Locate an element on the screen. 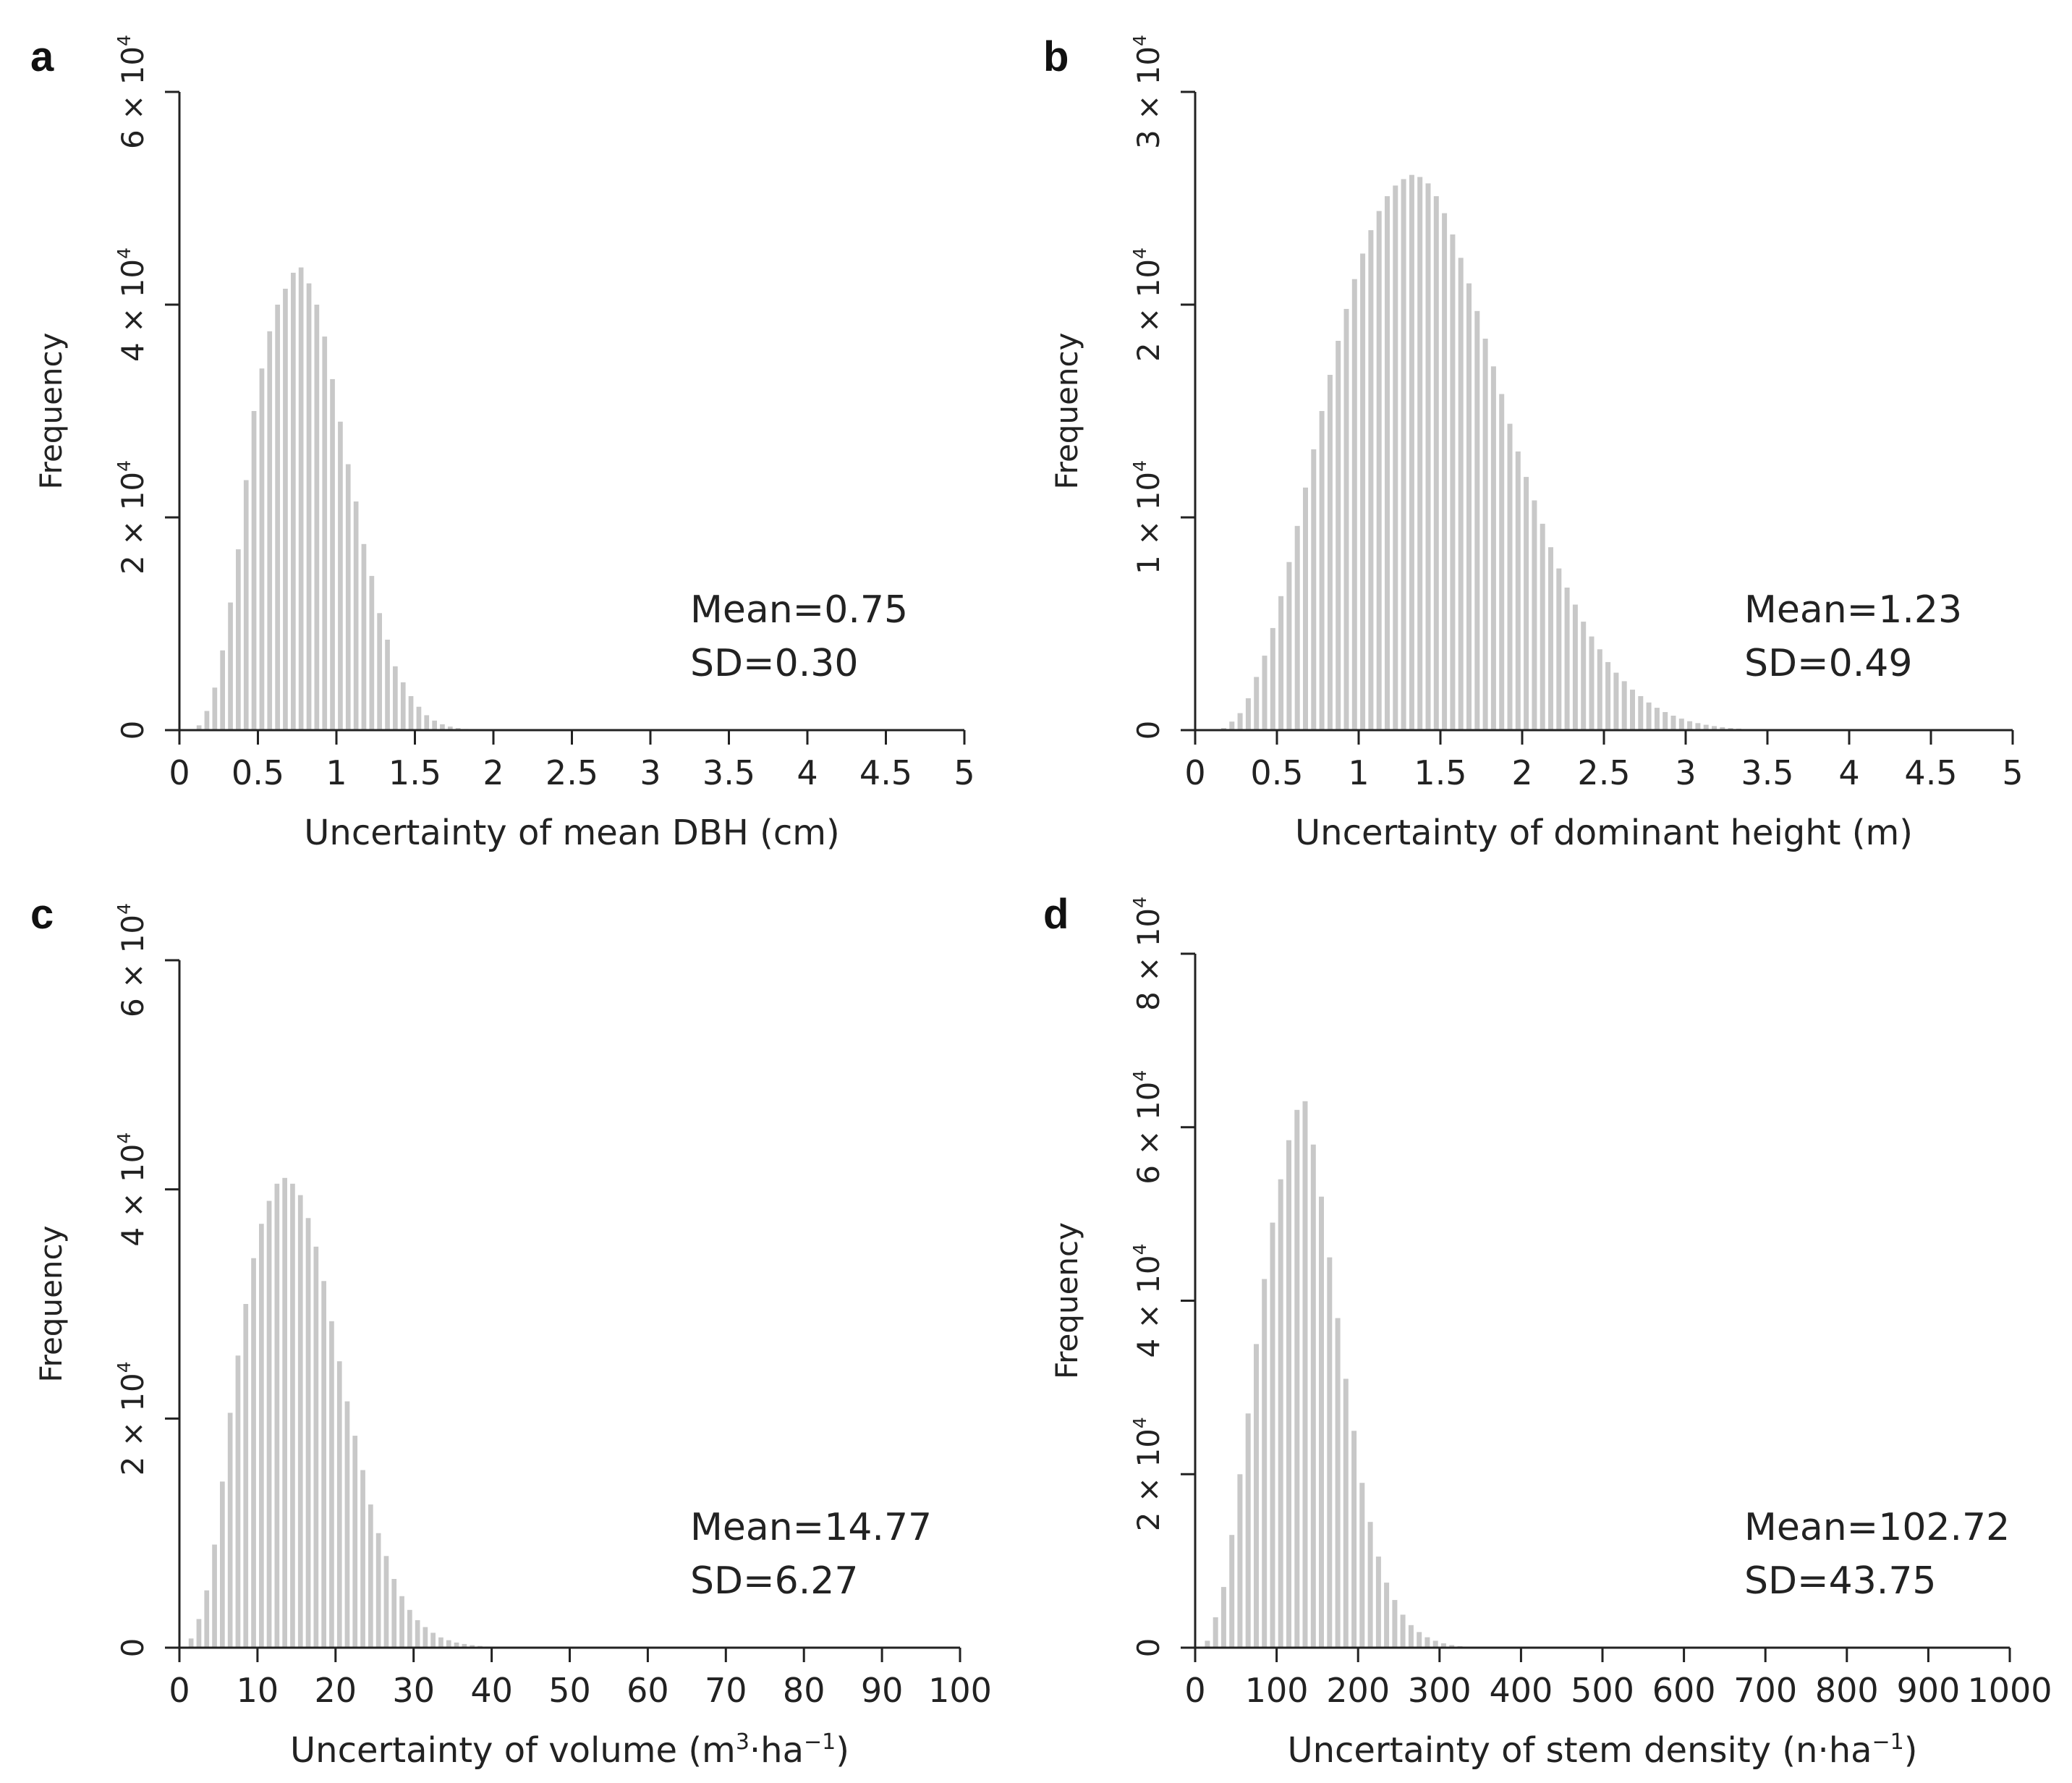  y-axis-title: Frequency is located at coordinates (51, 411).